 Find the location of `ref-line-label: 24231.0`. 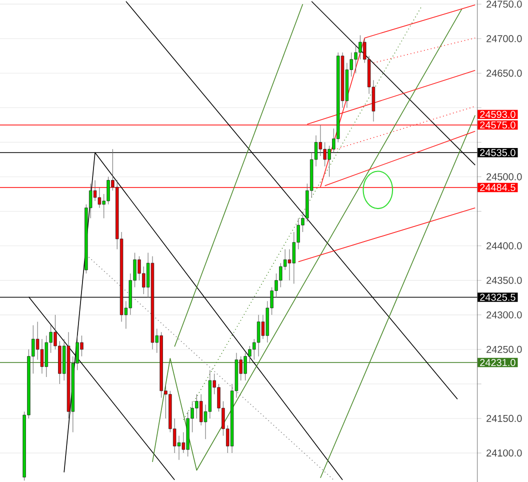

ref-line-label: 24231.0 is located at coordinates (498, 362).